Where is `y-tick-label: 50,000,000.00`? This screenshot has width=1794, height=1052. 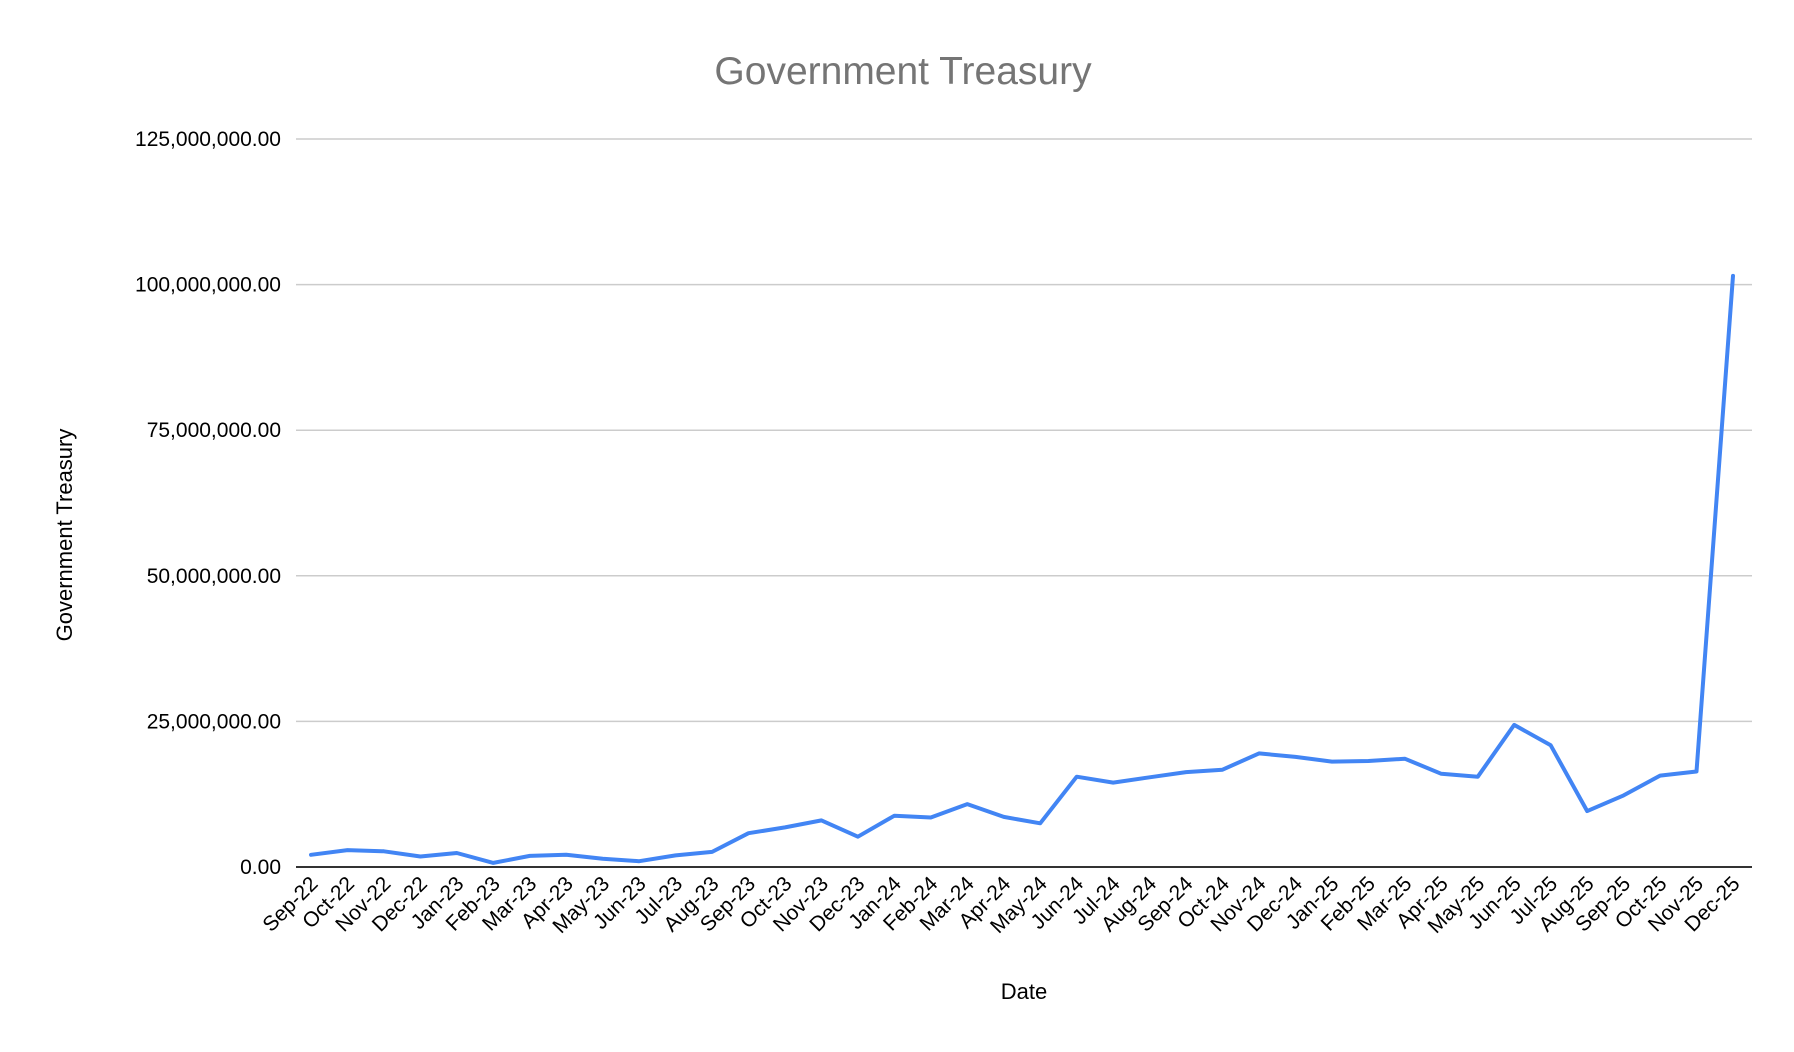
y-tick-label: 50,000,000.00 is located at coordinates (214, 576).